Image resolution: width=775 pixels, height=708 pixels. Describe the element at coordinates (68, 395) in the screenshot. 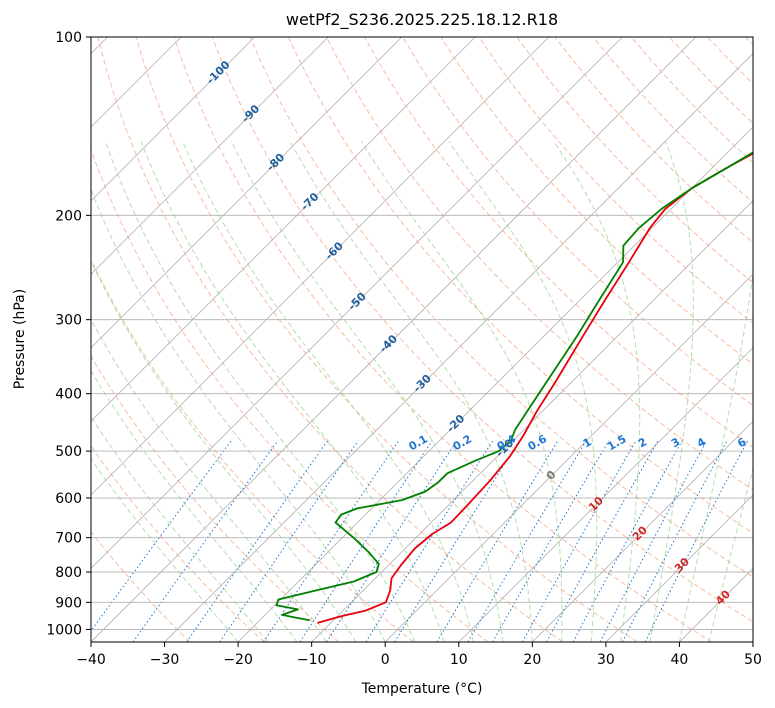

I see `y-tick-label: 400` at that location.